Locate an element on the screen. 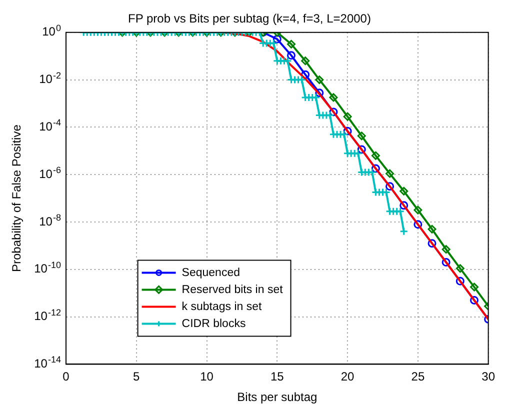  legend-label: Sequenced is located at coordinates (211, 272).